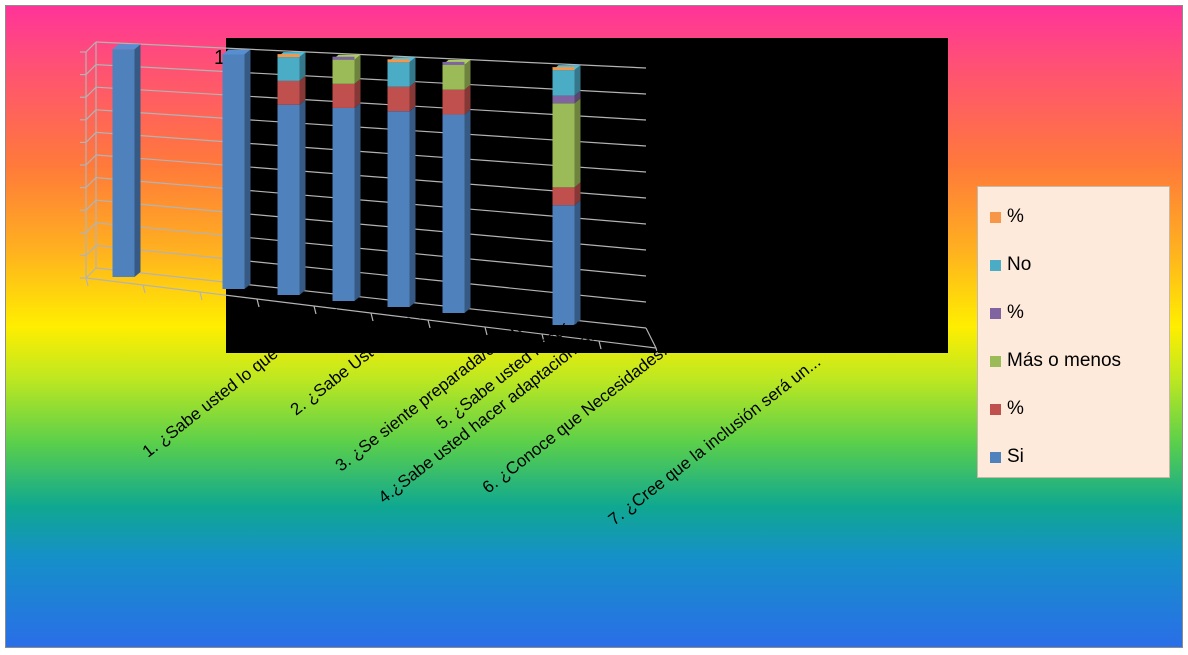  I want to click on legend-label: No, so click(1019, 264).